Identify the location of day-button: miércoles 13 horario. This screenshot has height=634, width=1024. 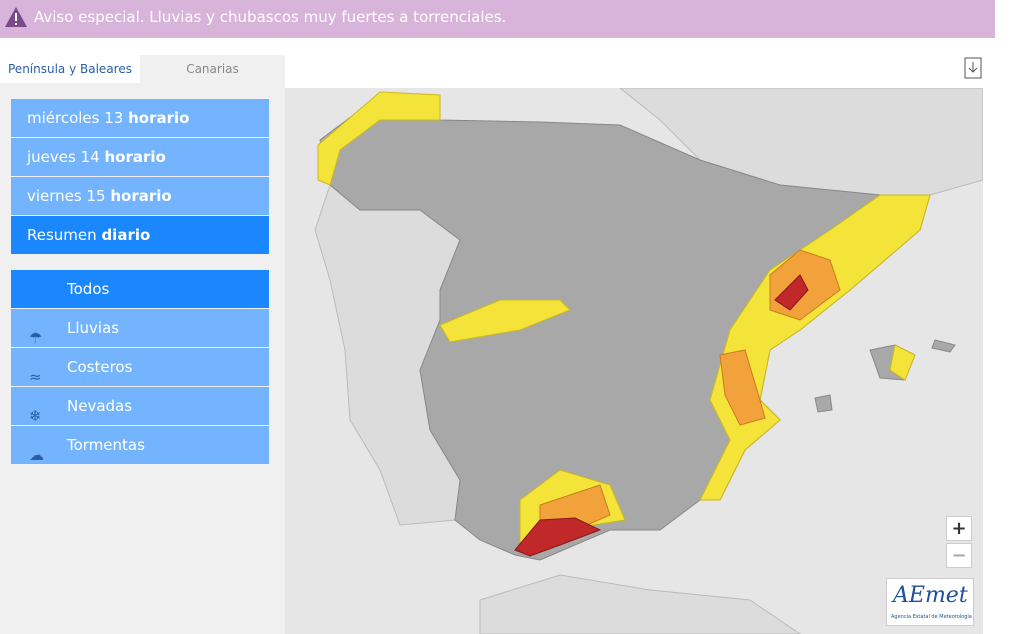
(140, 118).